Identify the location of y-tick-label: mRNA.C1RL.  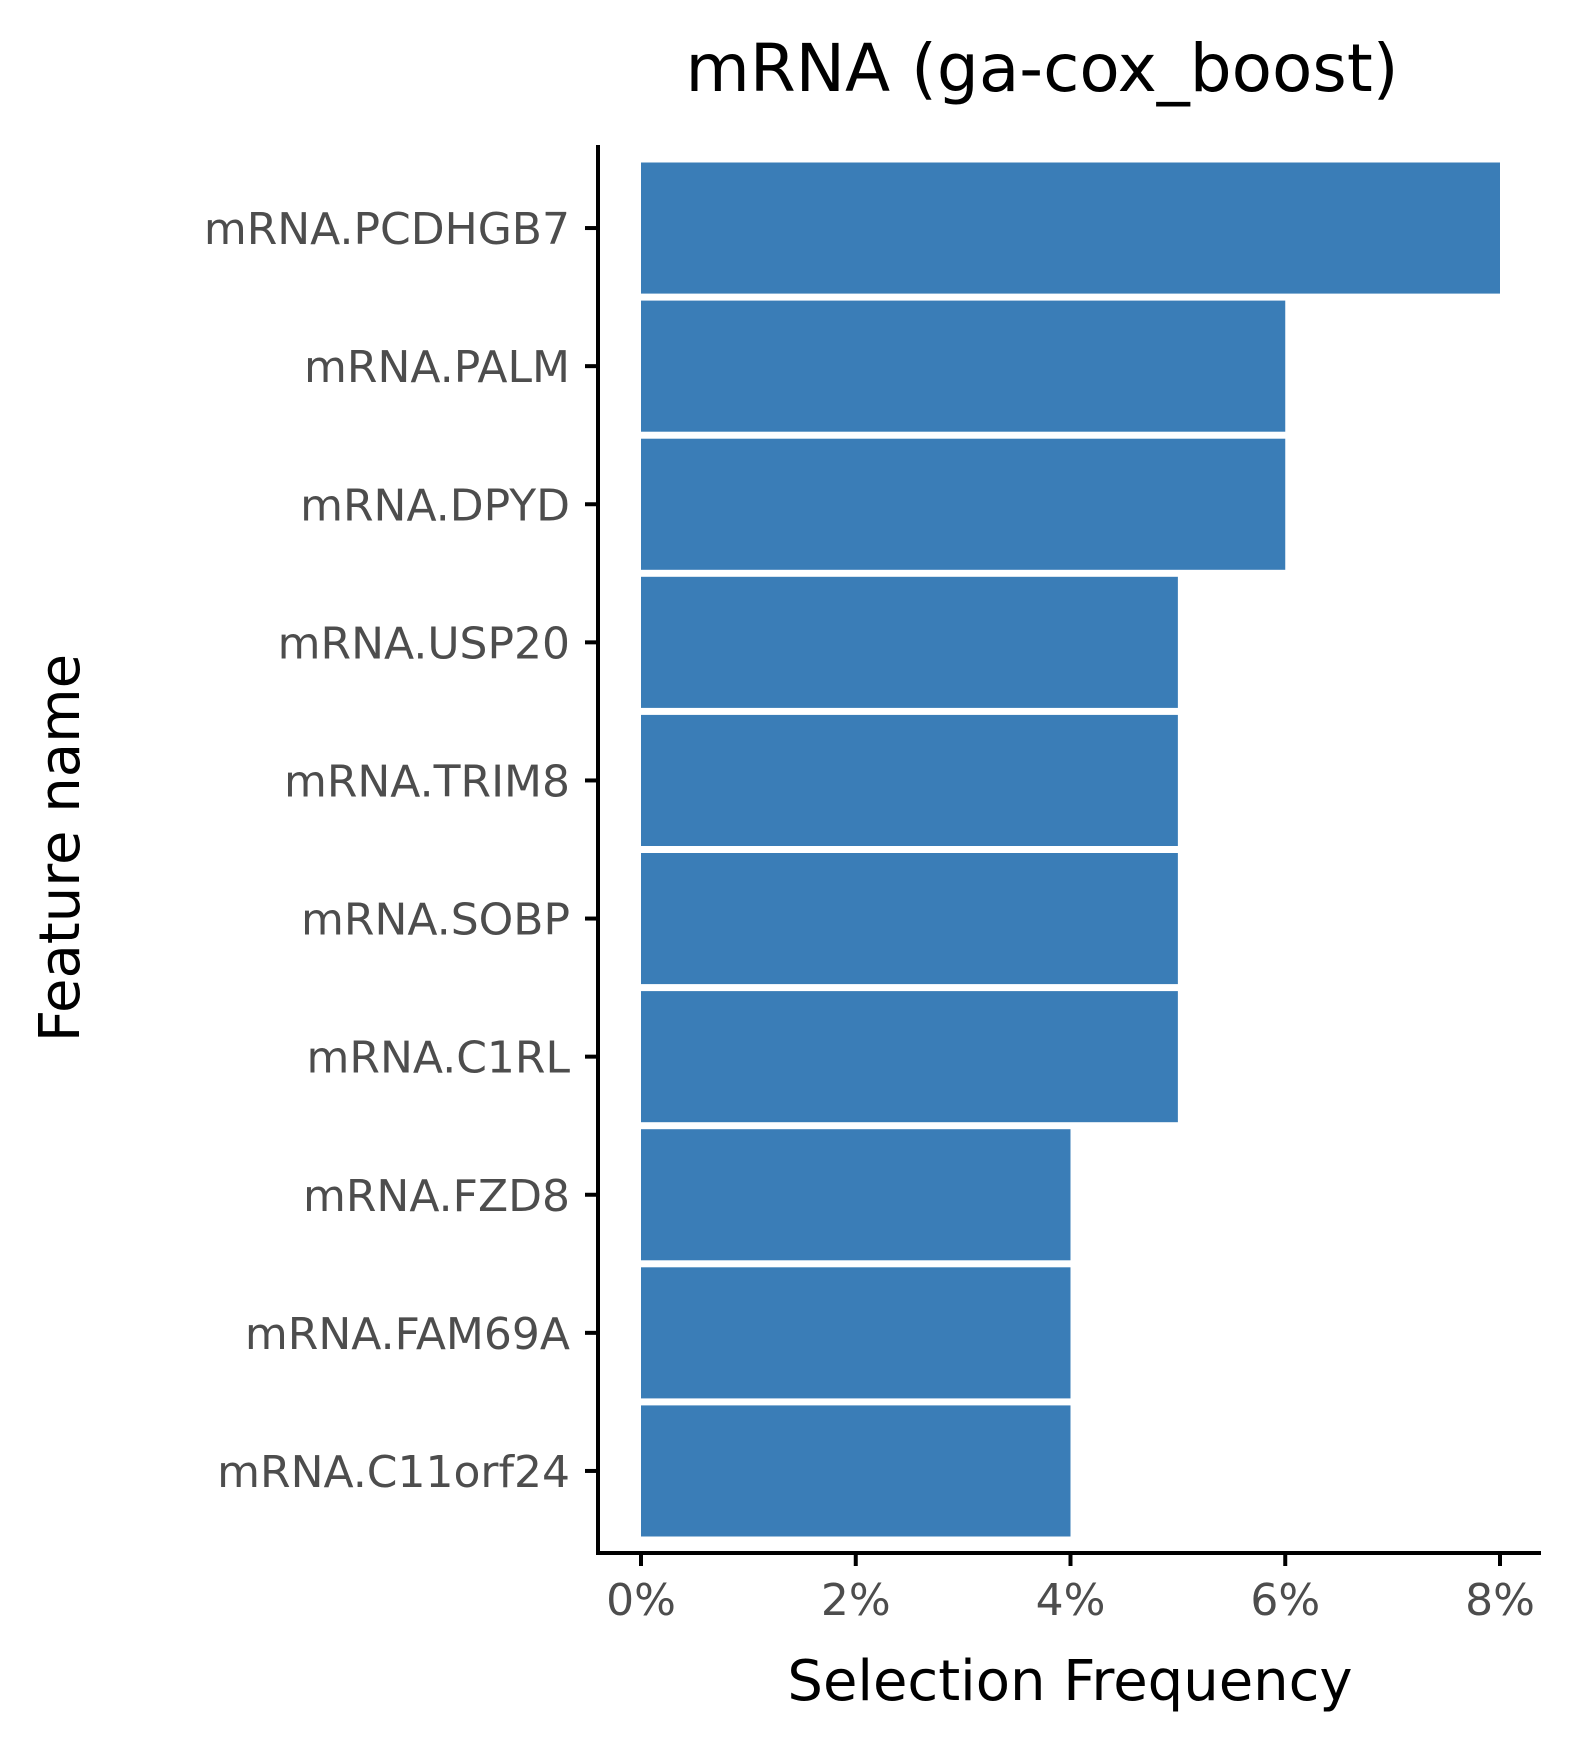
(439, 1058).